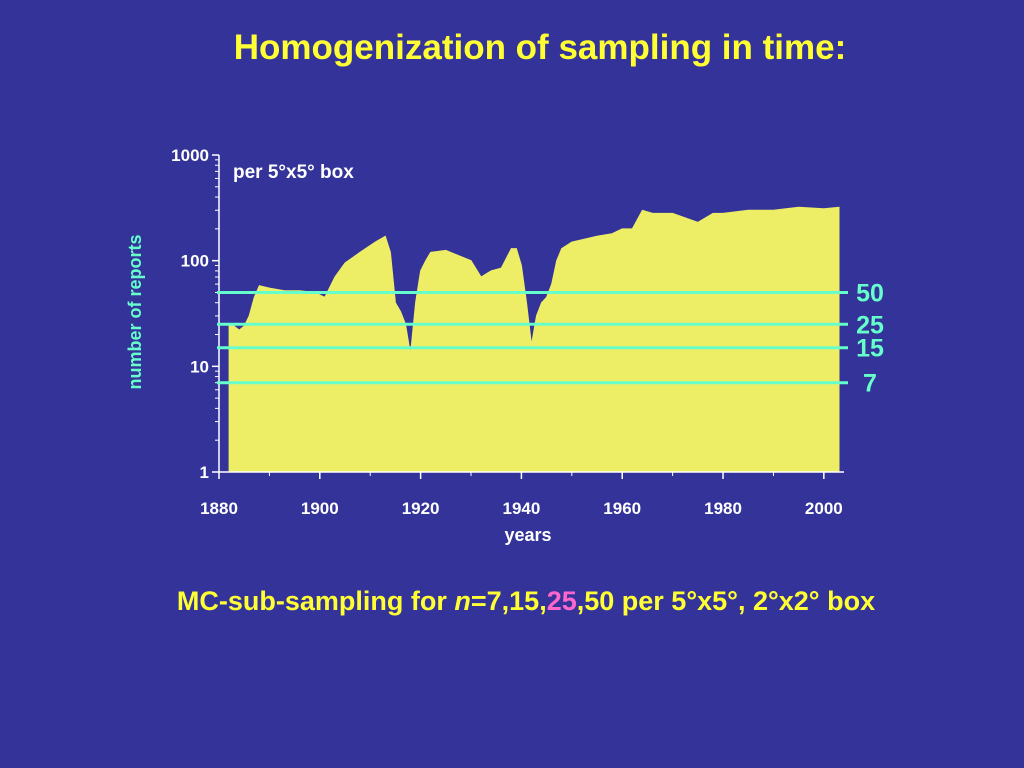 The image size is (1024, 768). What do you see at coordinates (622, 508) in the screenshot?
I see `x-tick-label: 1960` at bounding box center [622, 508].